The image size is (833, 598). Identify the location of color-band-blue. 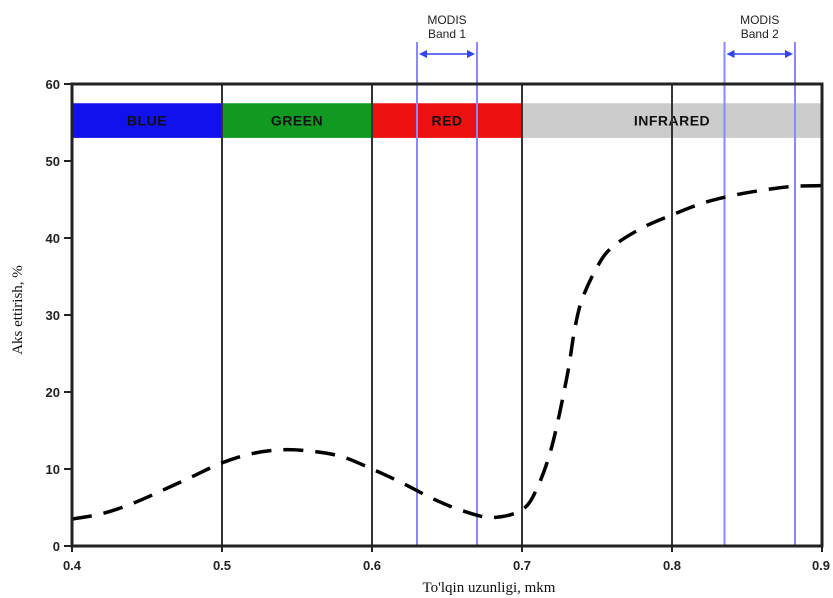
(147, 120).